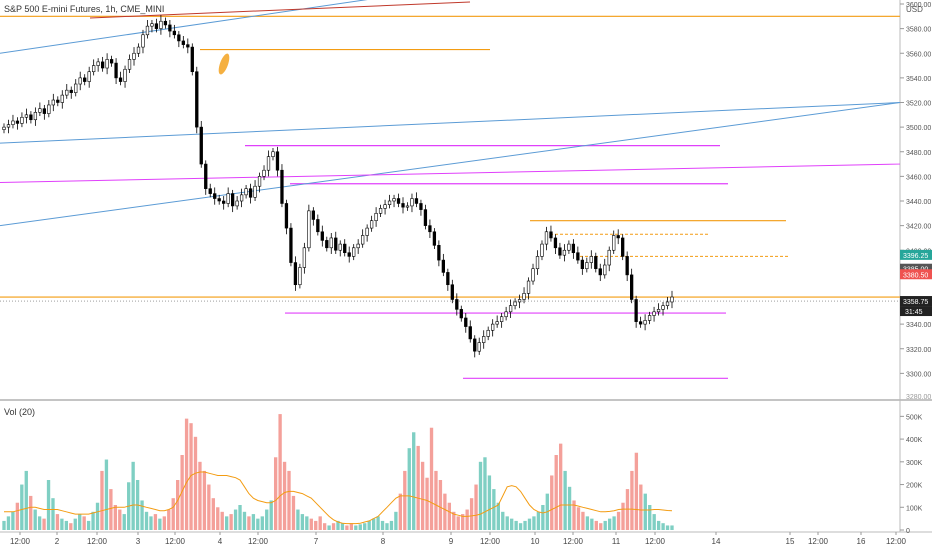  What do you see at coordinates (918, 153) in the screenshot?
I see `price-tick-label: 3480.00` at bounding box center [918, 153].